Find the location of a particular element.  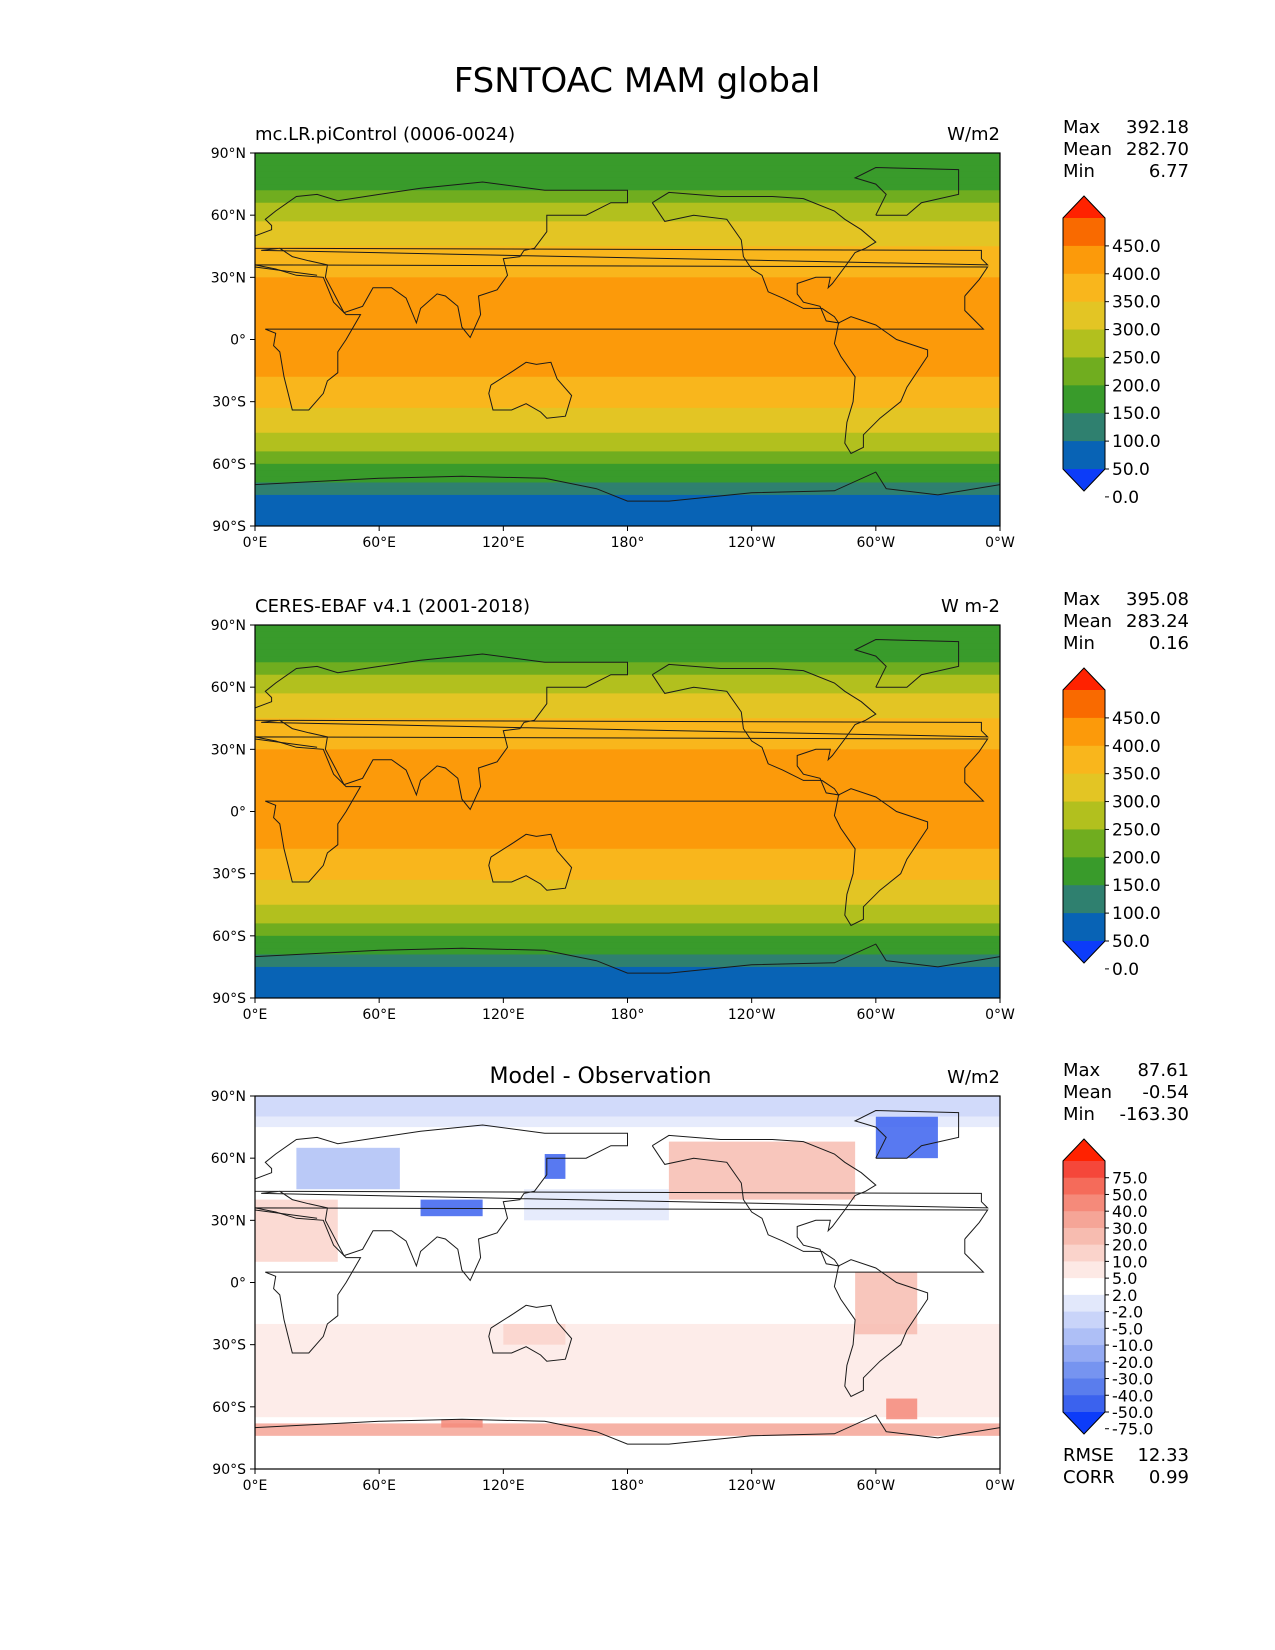

lat-tick-label: 90°N is located at coordinates (228, 154).